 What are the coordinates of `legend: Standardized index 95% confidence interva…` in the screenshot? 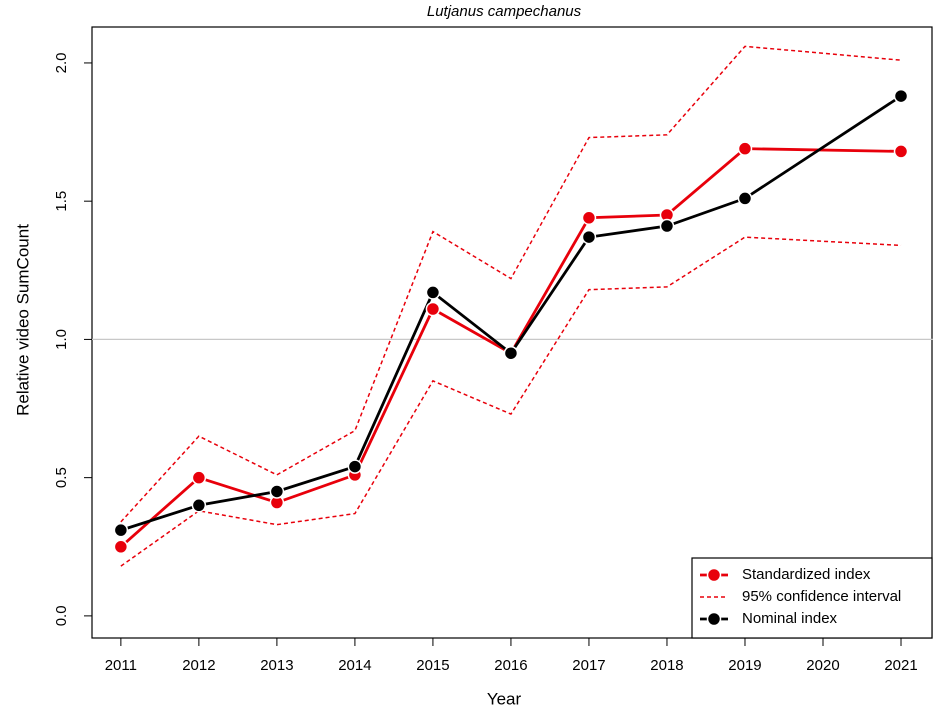 It's located at (812, 598).